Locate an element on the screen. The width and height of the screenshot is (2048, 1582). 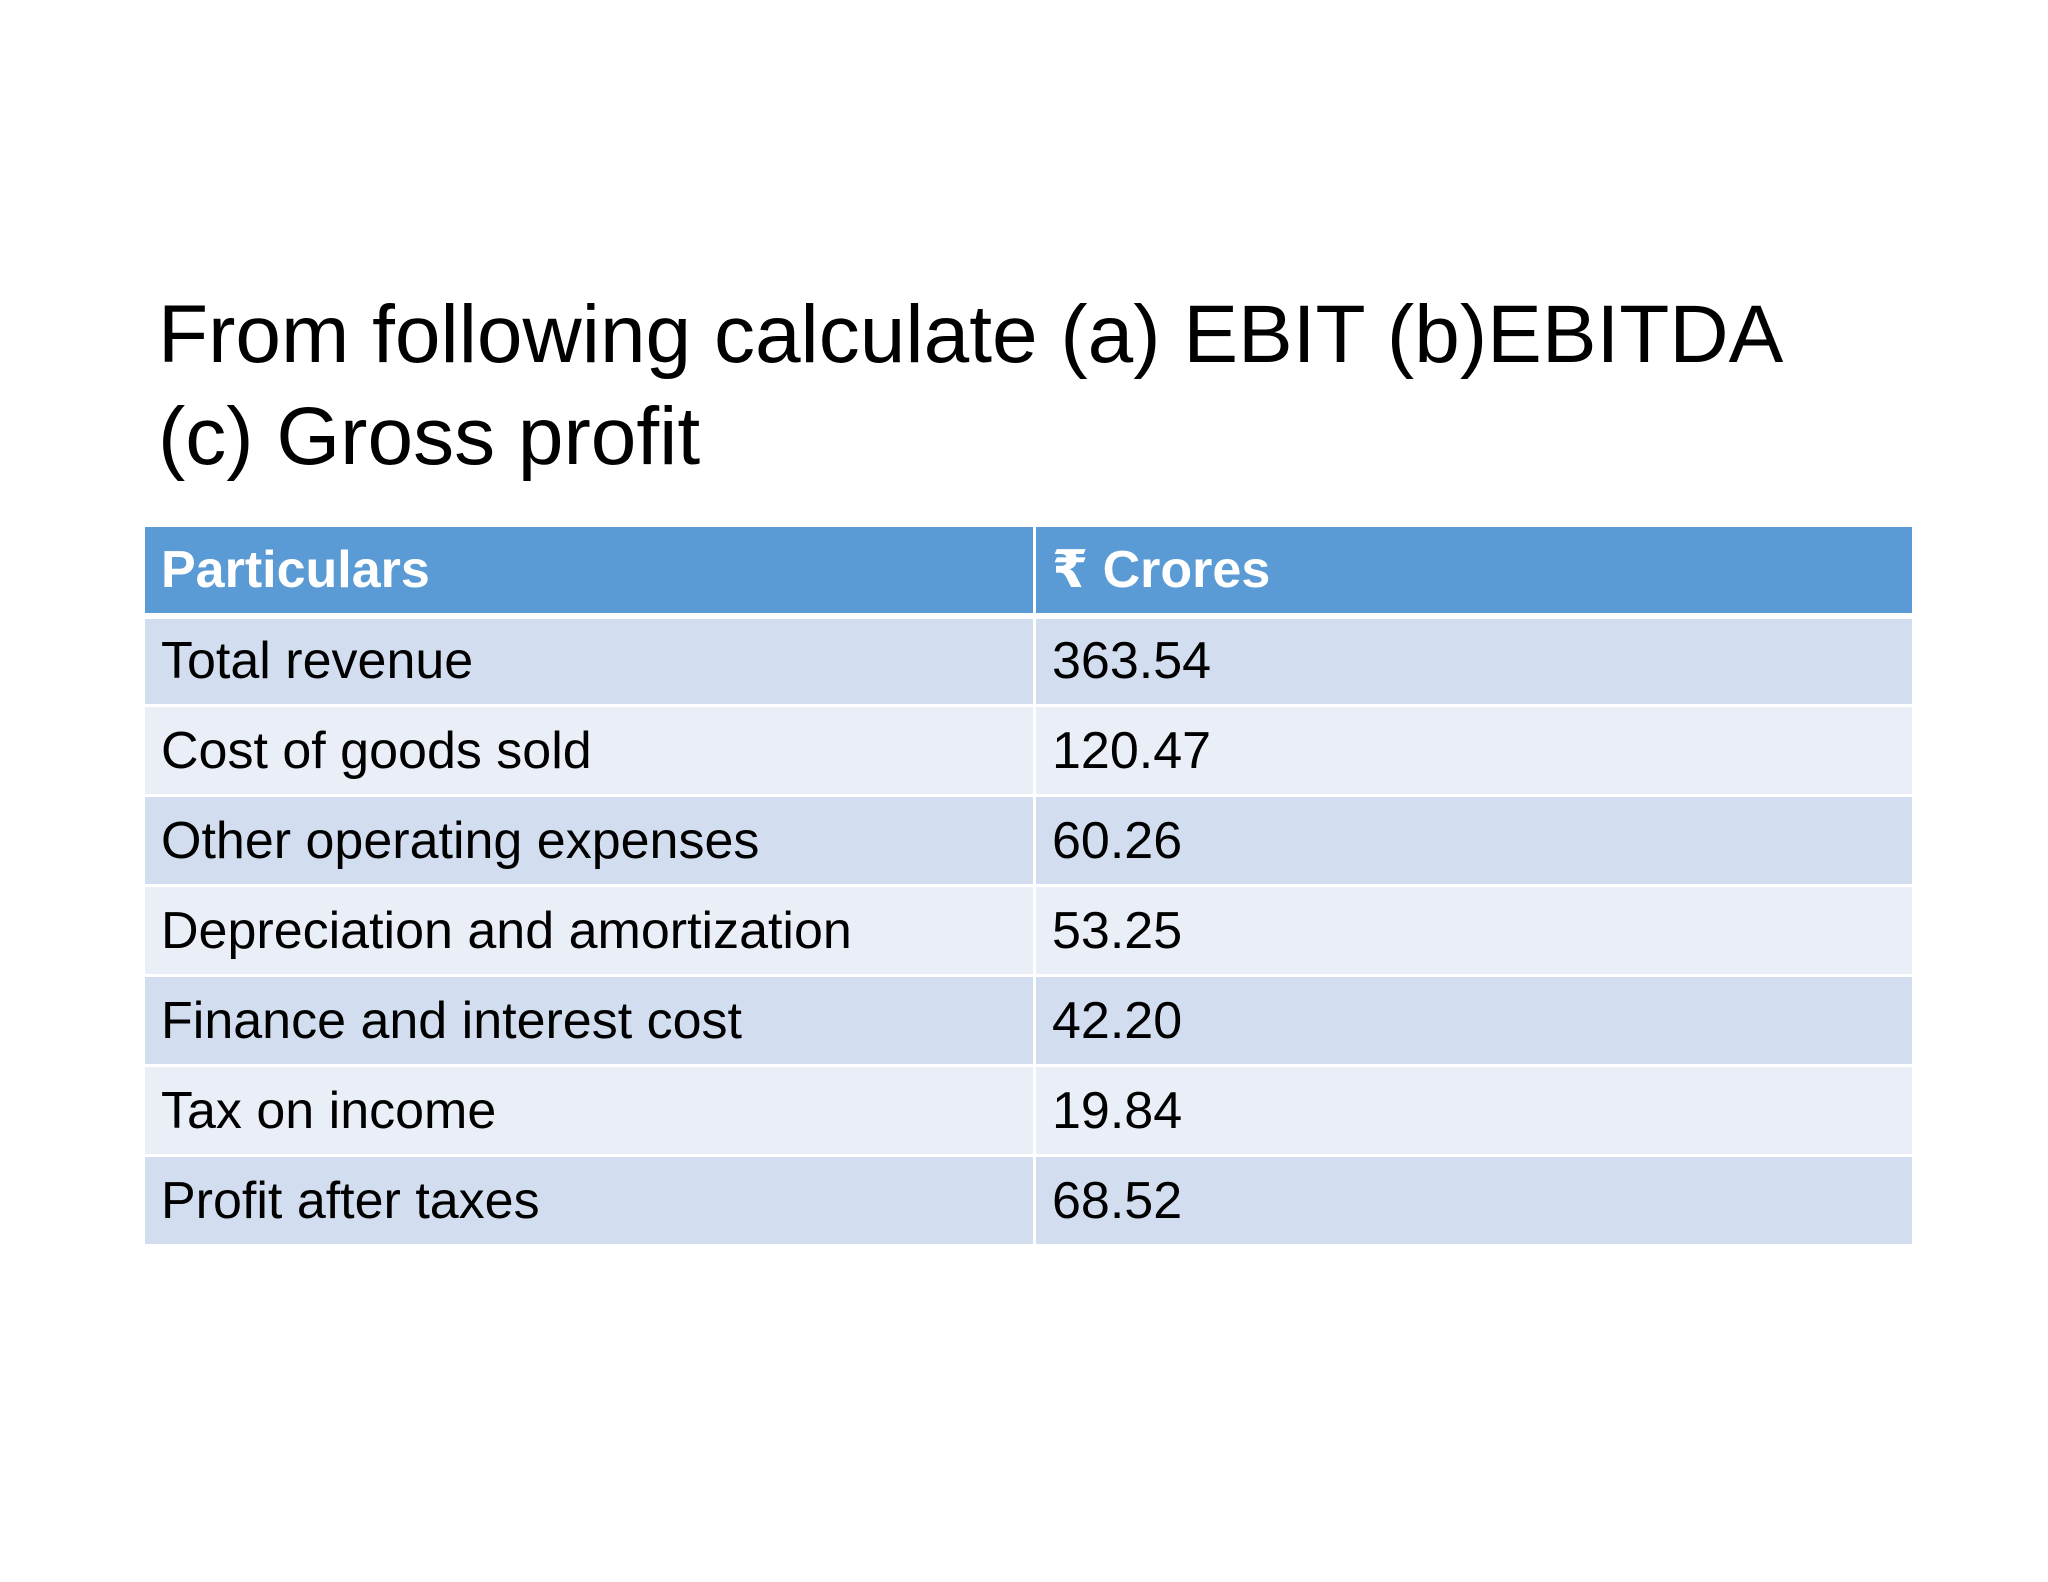
table-row: Total revenue 363.54 is located at coordinates (1028, 660).